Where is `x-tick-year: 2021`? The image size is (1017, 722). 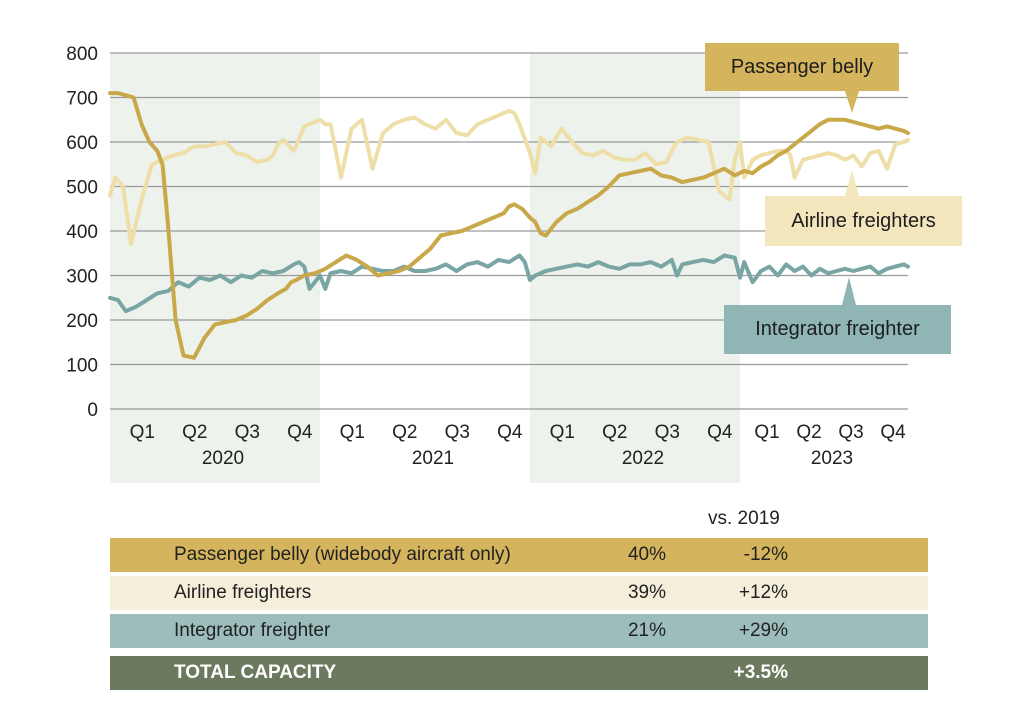 x-tick-year: 2021 is located at coordinates (433, 458).